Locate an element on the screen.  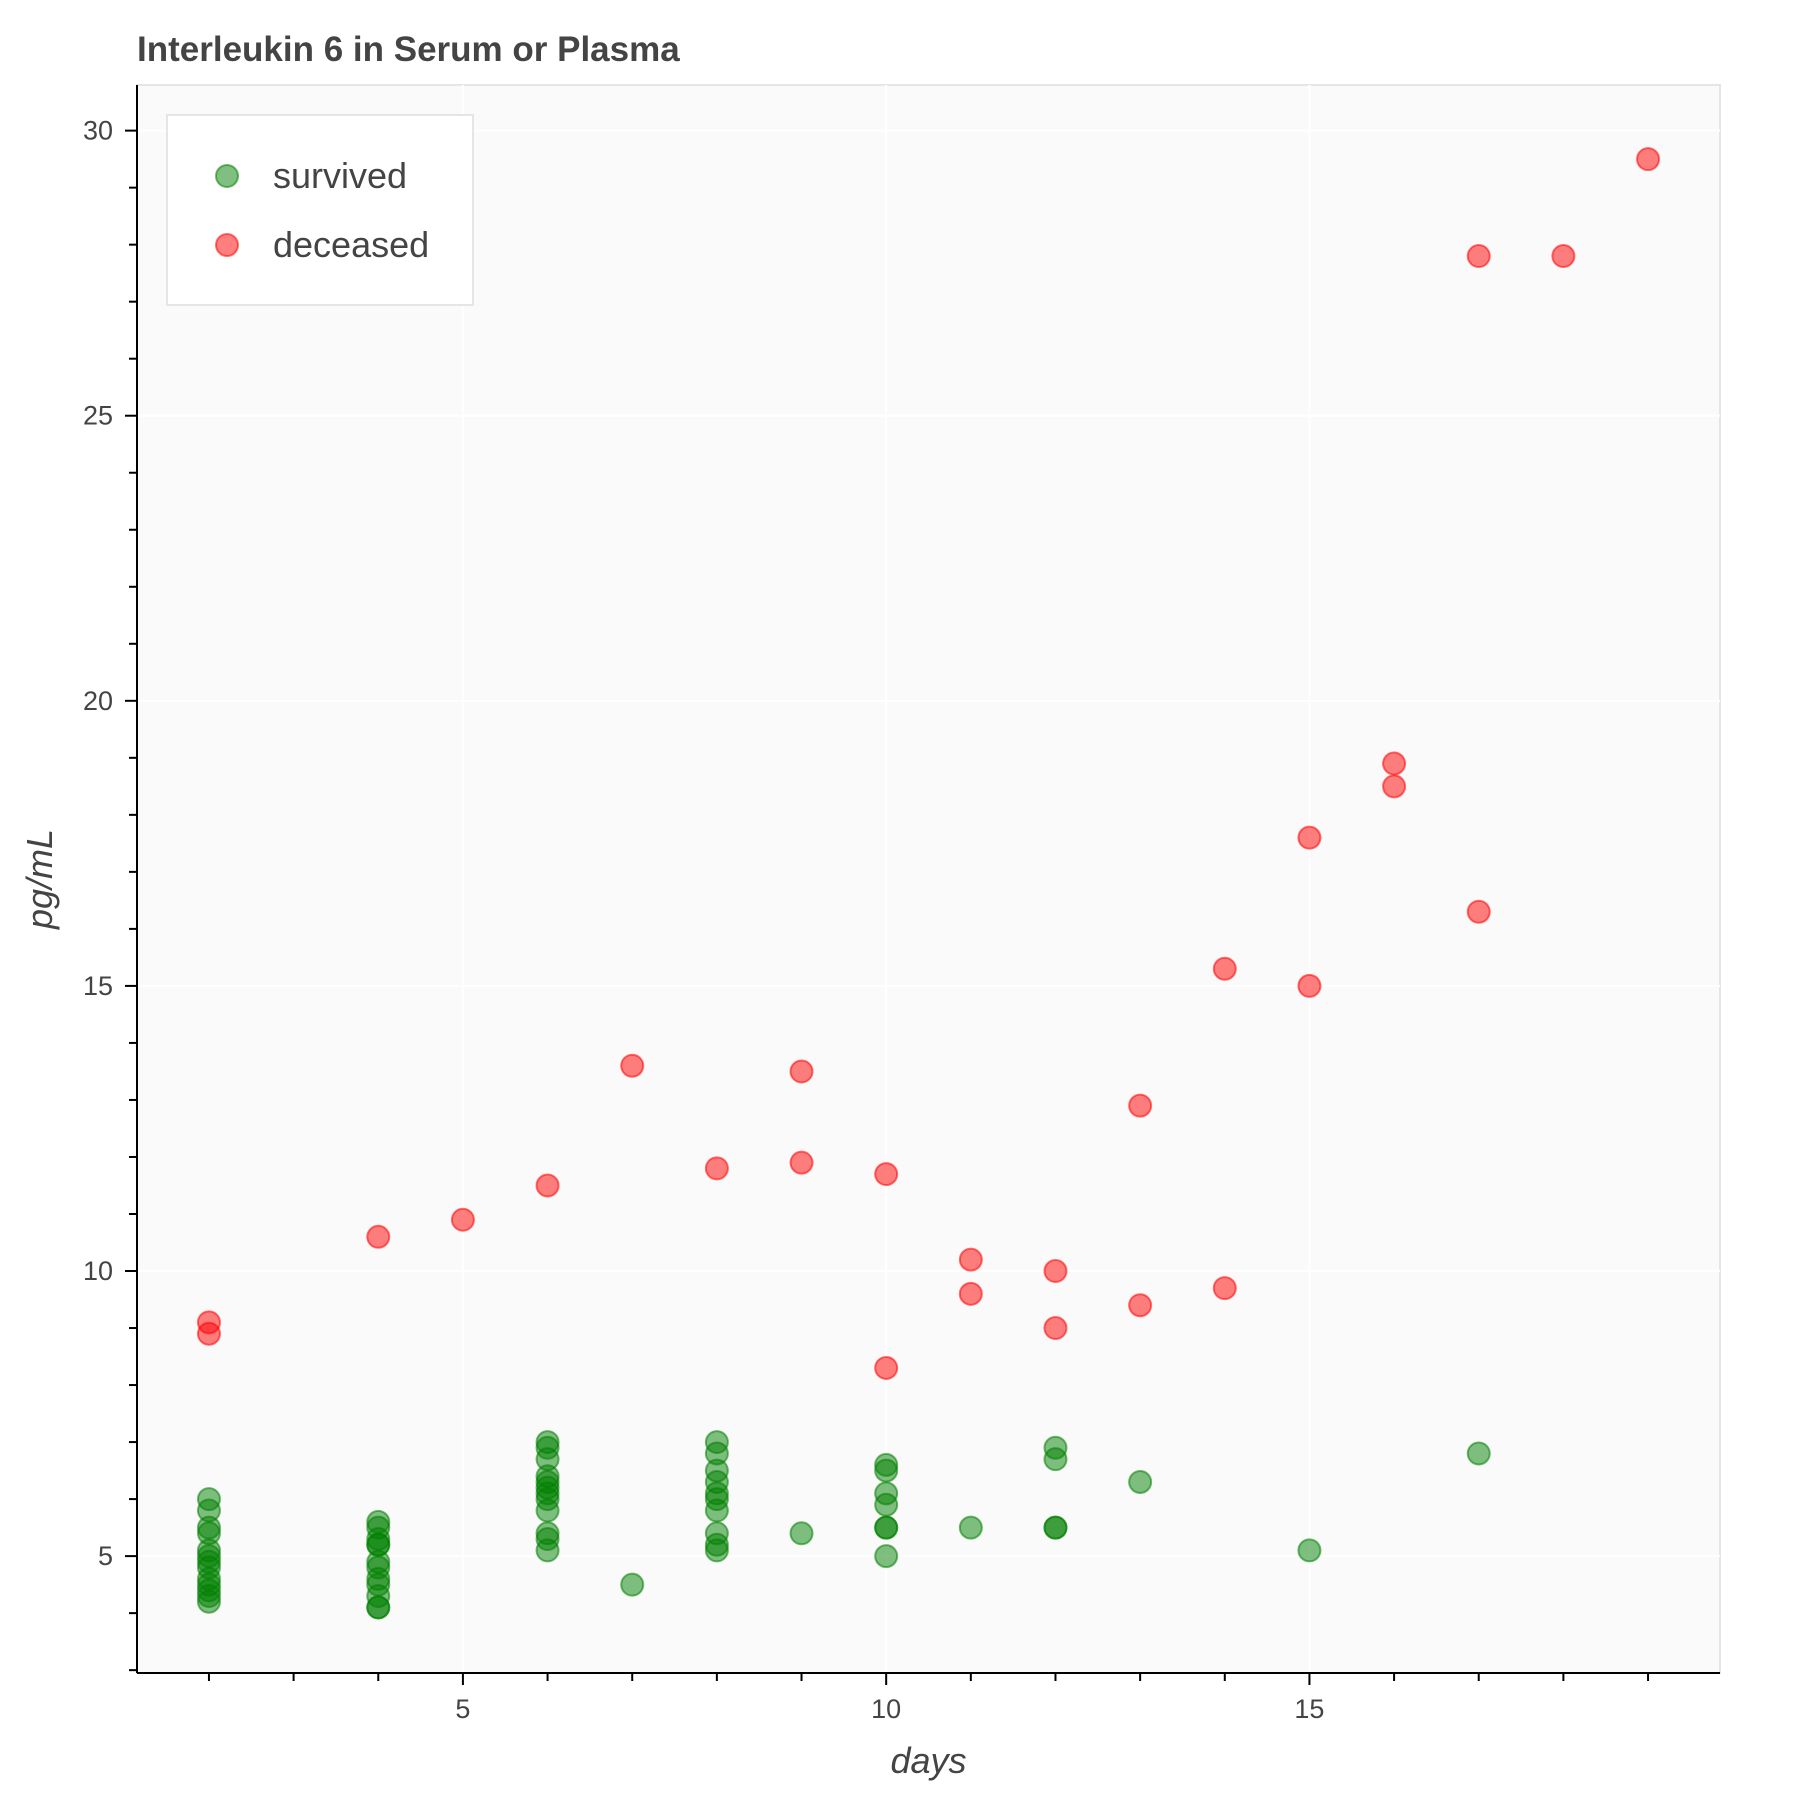
x-axis-label: days is located at coordinates (928, 1760).